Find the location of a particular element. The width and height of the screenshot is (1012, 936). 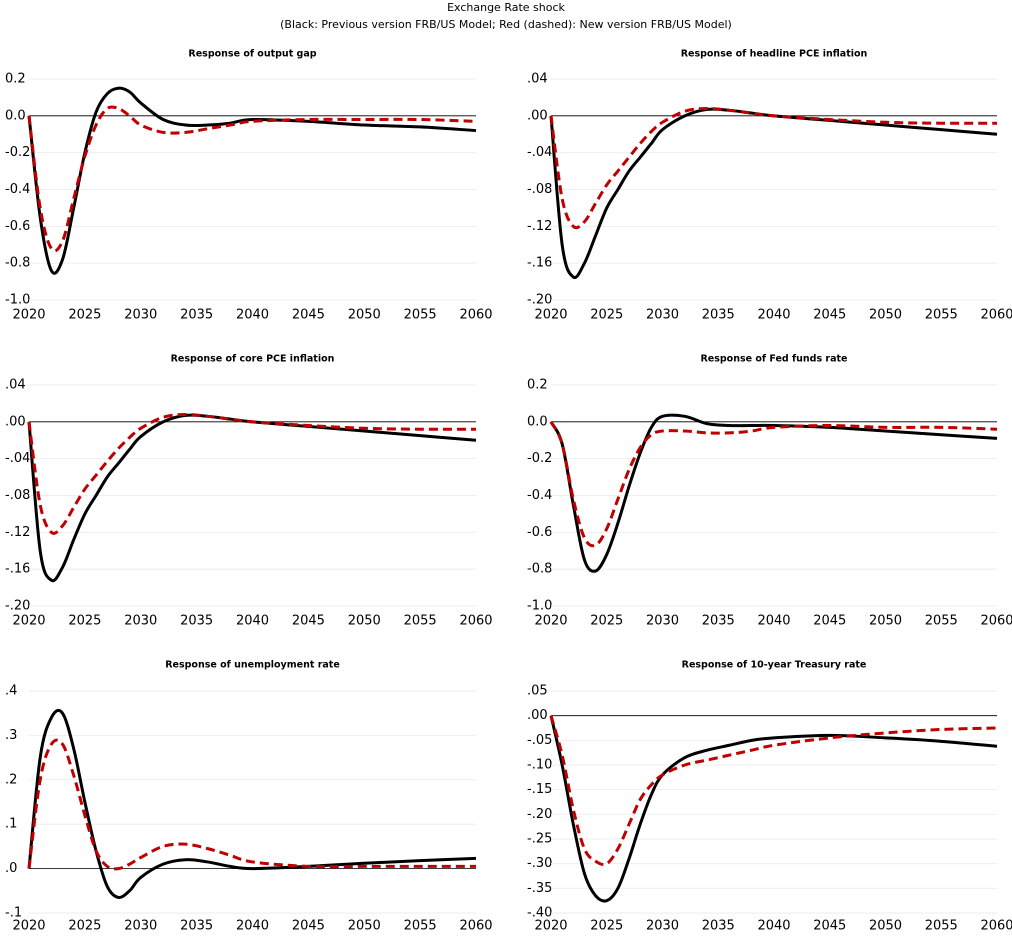

y-tick-label: .1 is located at coordinates (11, 824).